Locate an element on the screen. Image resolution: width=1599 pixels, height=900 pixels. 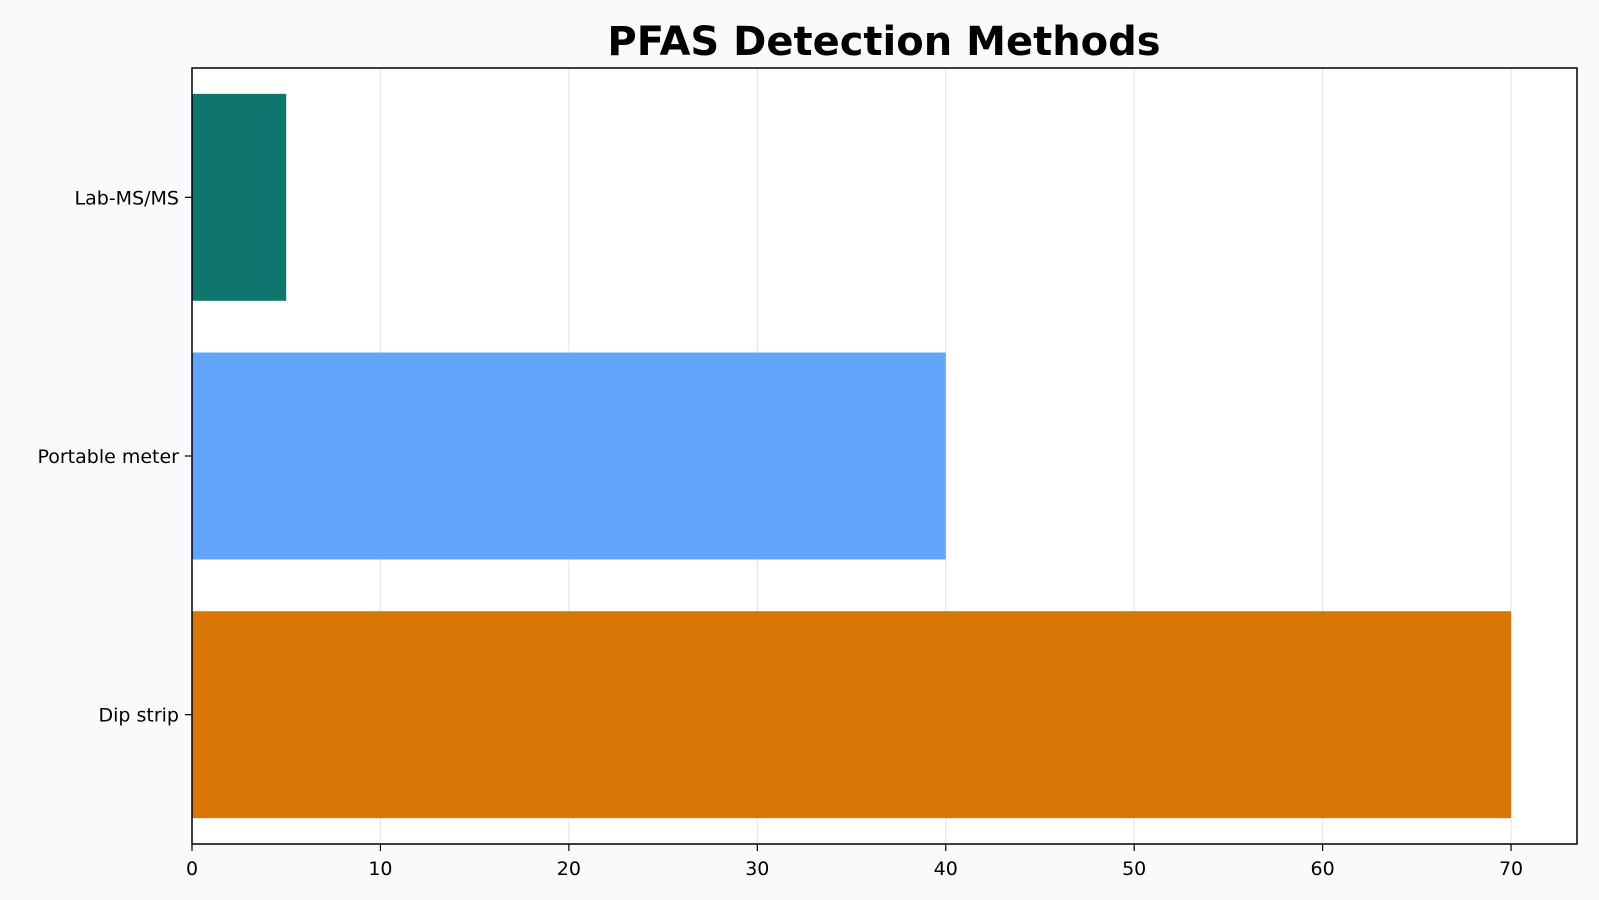
y-tick-label: Lab-MS/MS is located at coordinates (127, 198).